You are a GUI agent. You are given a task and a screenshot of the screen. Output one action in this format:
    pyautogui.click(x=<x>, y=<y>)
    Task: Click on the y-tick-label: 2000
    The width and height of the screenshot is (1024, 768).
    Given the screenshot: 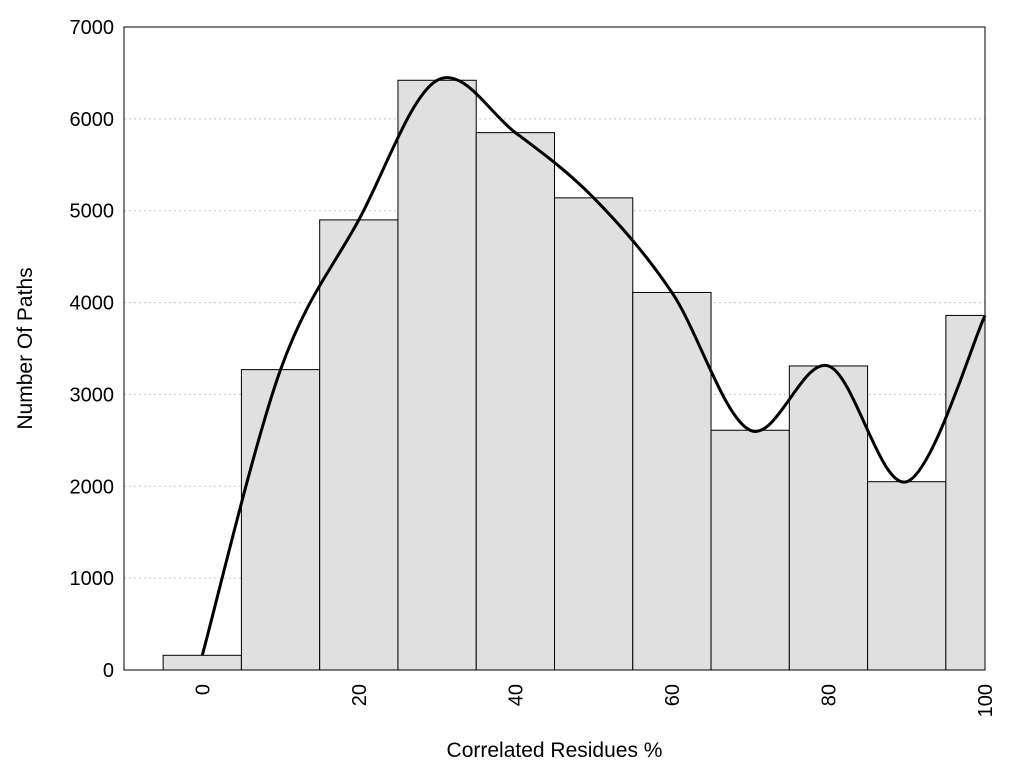 What is the action you would take?
    pyautogui.click(x=92, y=487)
    